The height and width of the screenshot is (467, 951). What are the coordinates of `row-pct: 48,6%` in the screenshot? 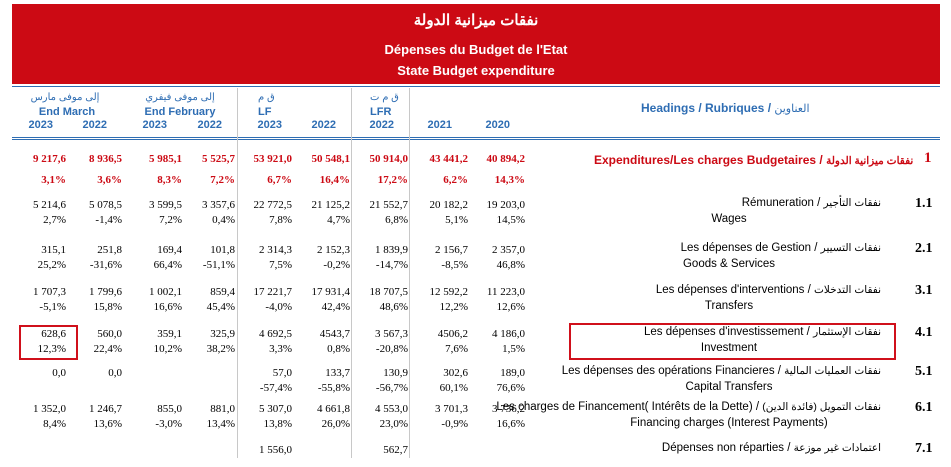 It's located at (393, 307).